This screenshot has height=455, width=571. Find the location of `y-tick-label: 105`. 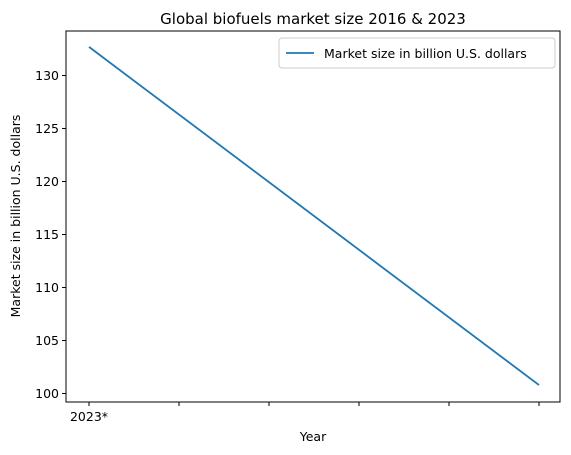

y-tick-label: 105 is located at coordinates (47, 340).